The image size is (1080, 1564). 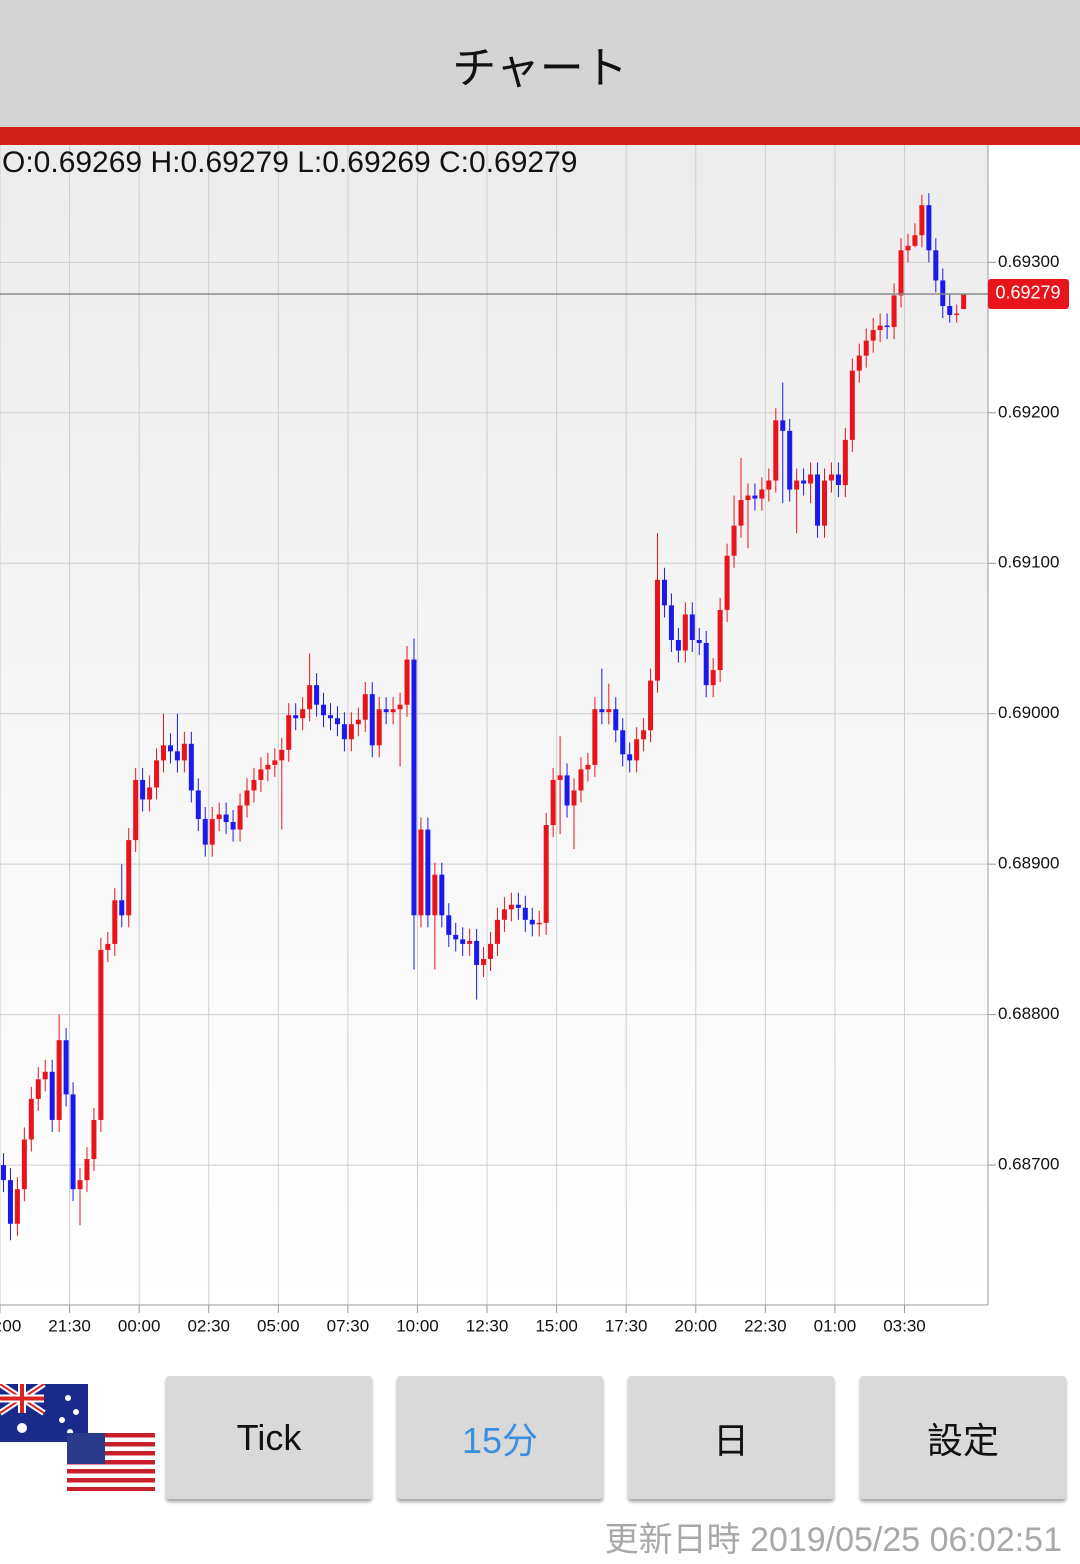 I want to click on y-tick-label: 0.68900, so click(x=1028, y=863).